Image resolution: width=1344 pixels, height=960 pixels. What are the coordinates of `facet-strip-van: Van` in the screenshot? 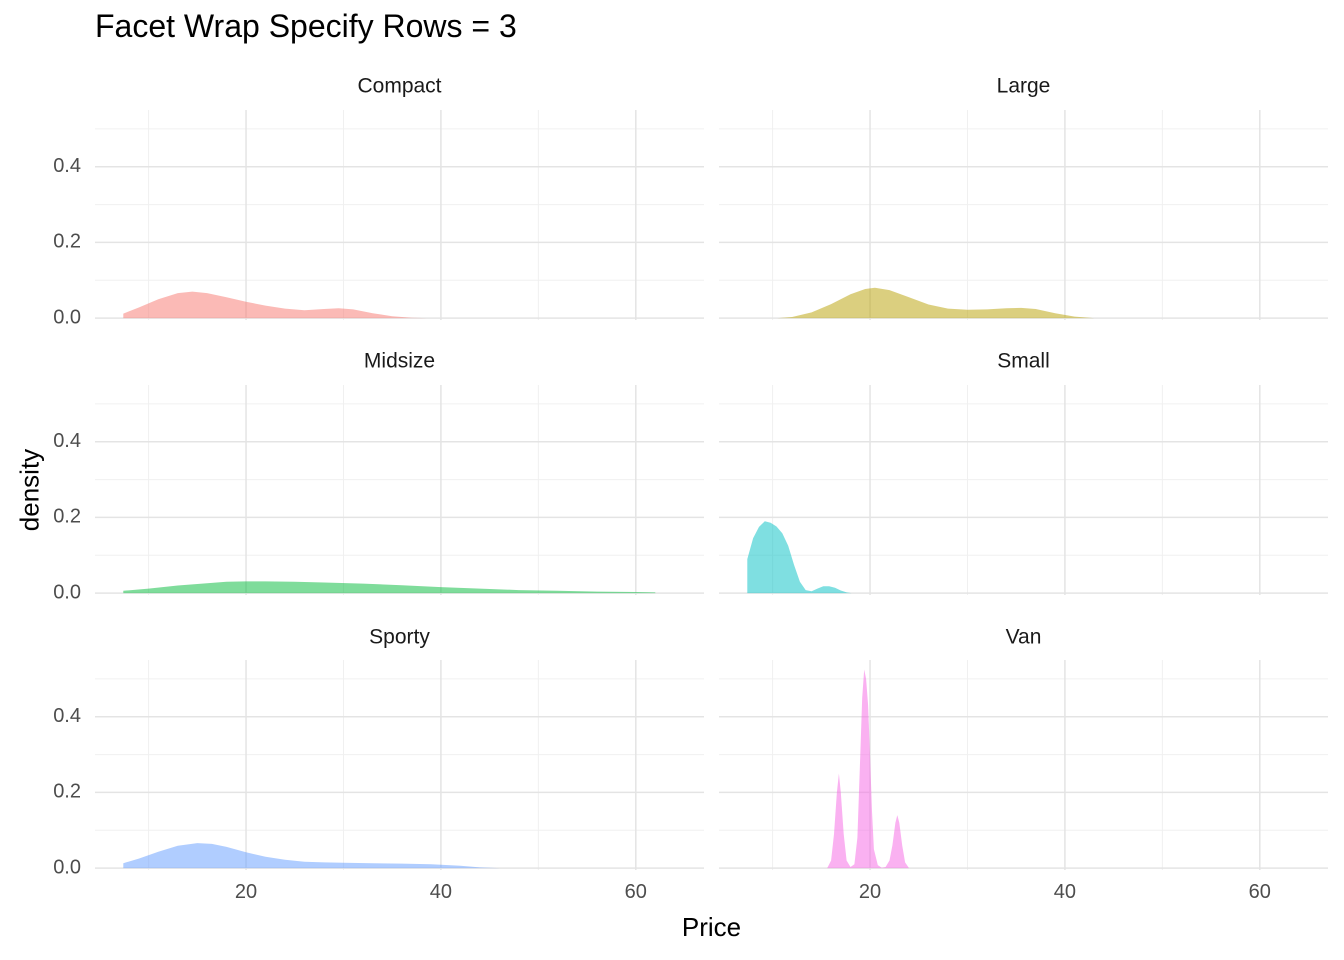 It's located at (1024, 637).